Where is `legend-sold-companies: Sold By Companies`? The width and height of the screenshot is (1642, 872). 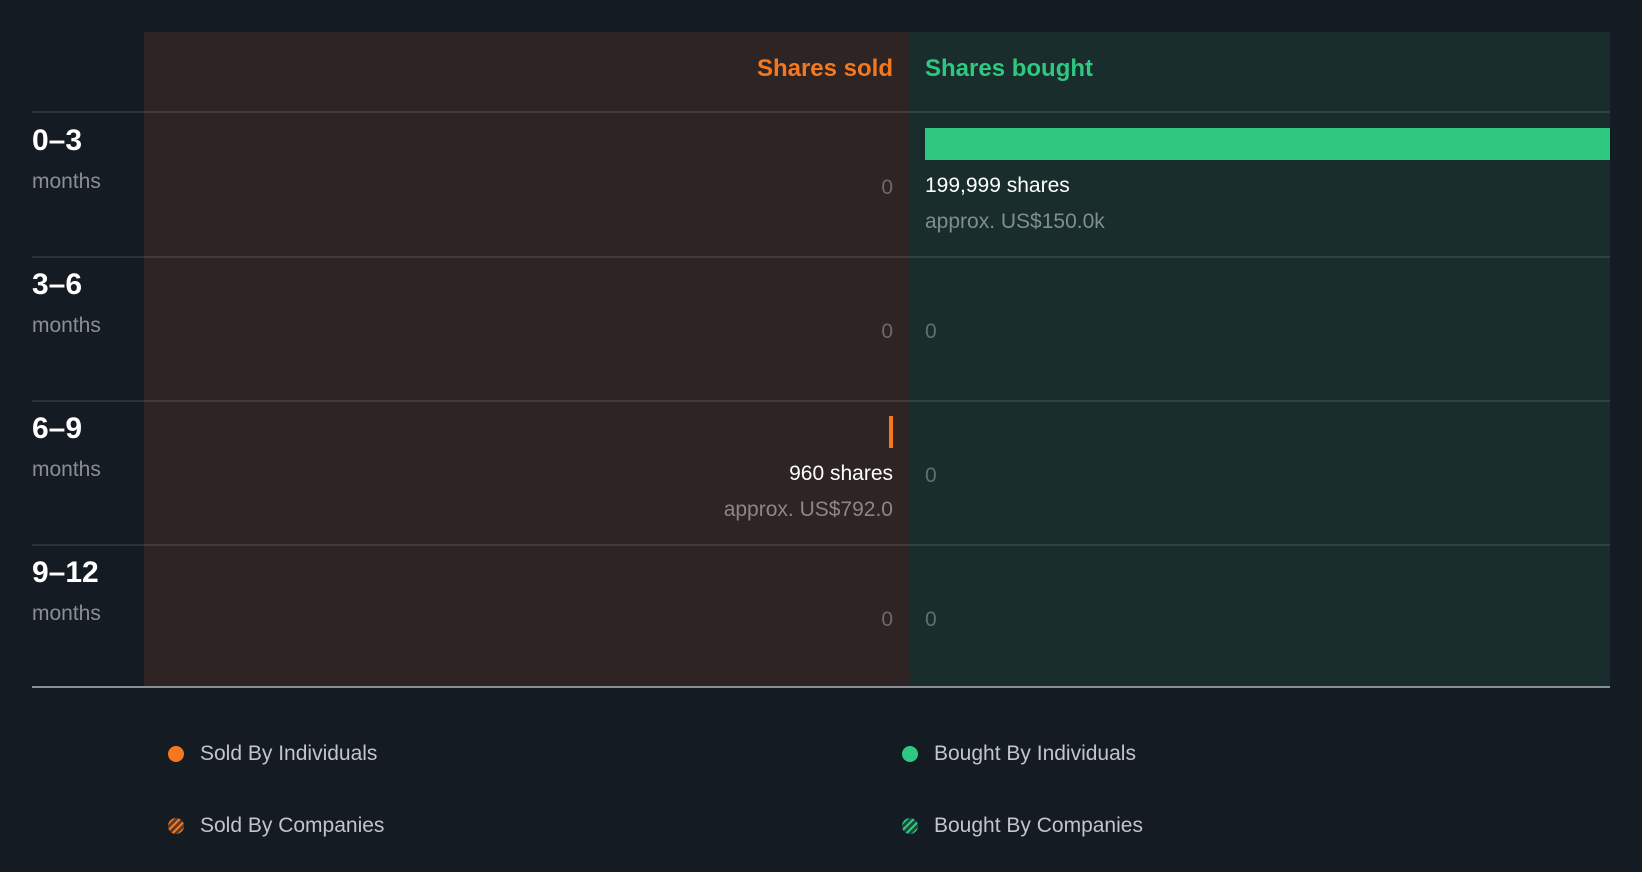 legend-sold-companies: Sold By Companies is located at coordinates (276, 826).